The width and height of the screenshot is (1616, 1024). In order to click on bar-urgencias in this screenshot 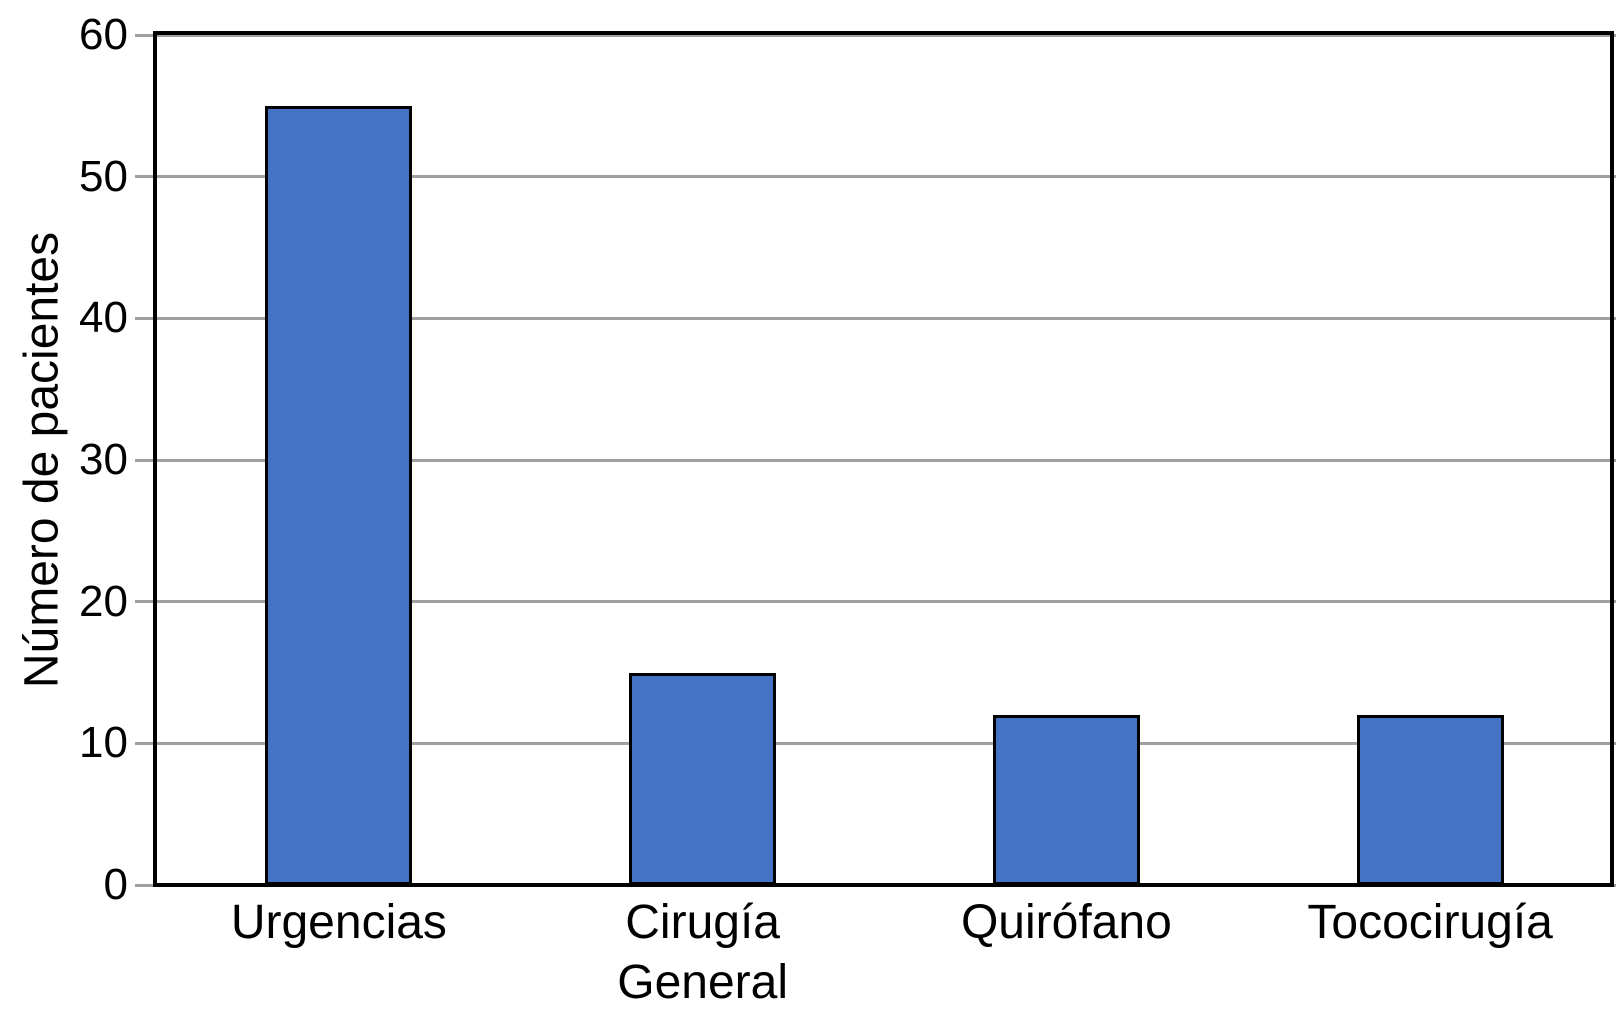, I will do `click(339, 495)`.